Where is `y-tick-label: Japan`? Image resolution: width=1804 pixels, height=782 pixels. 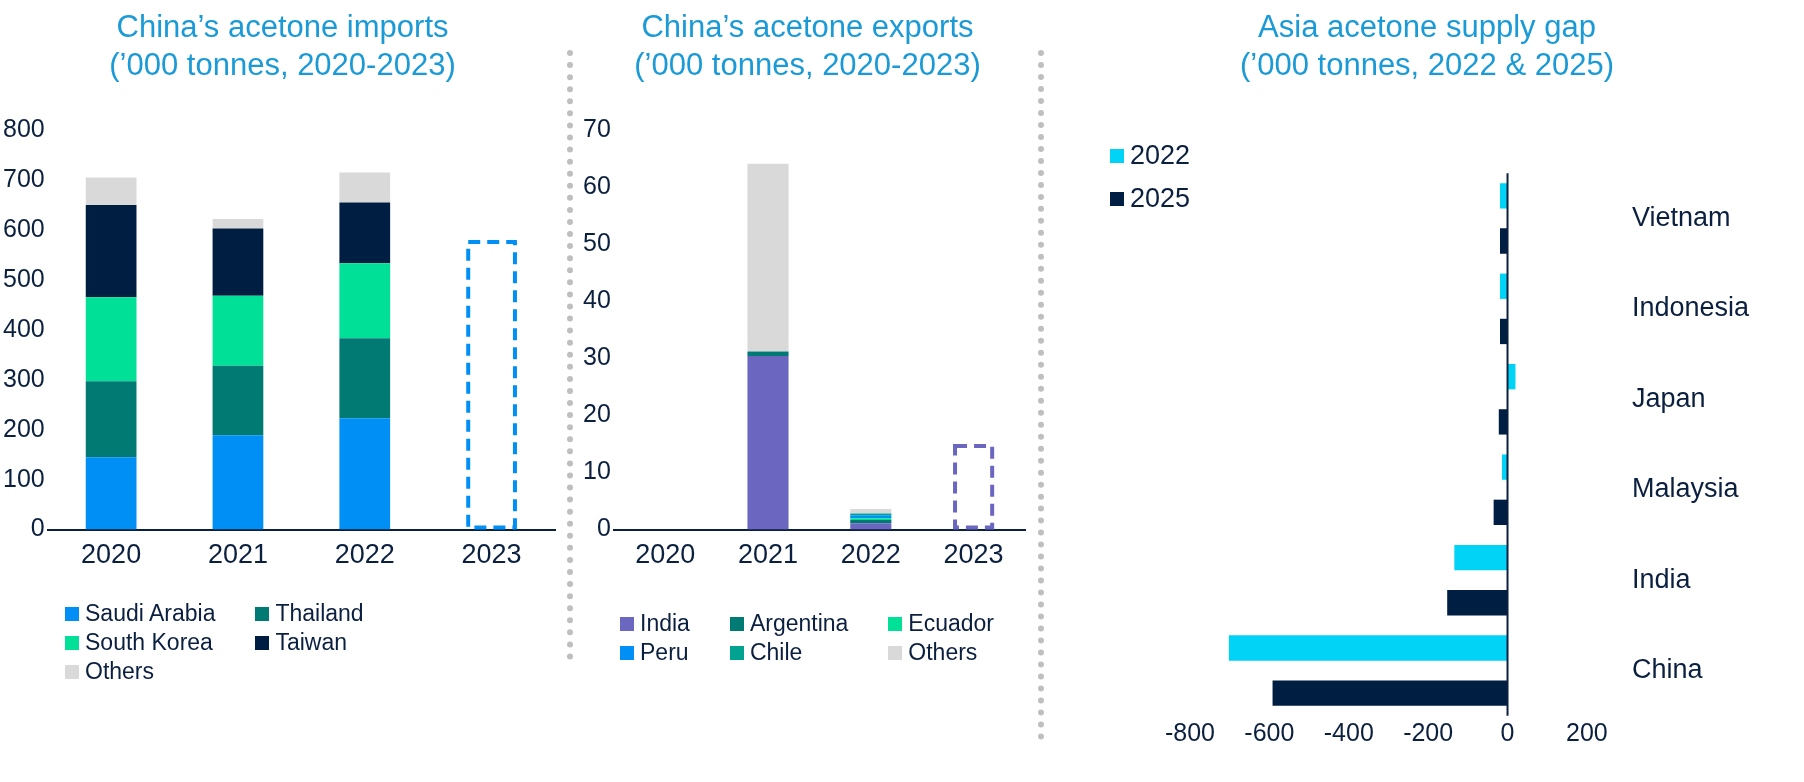 y-tick-label: Japan is located at coordinates (1668, 397).